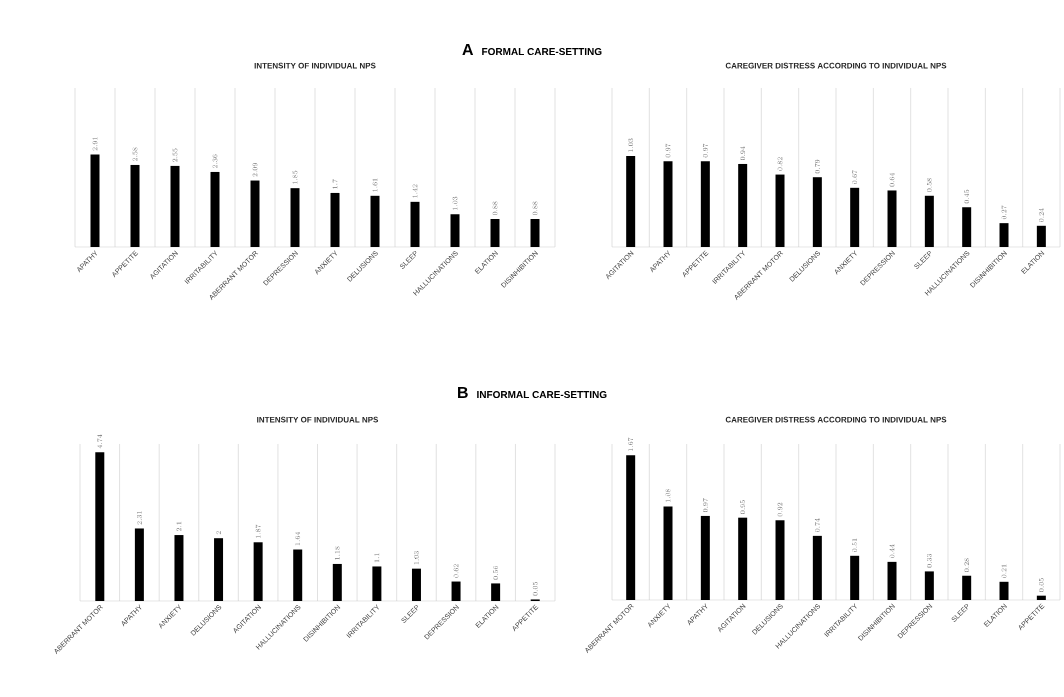 The image size is (1064, 697). What do you see at coordinates (468, 49) in the screenshot?
I see `text: A` at bounding box center [468, 49].